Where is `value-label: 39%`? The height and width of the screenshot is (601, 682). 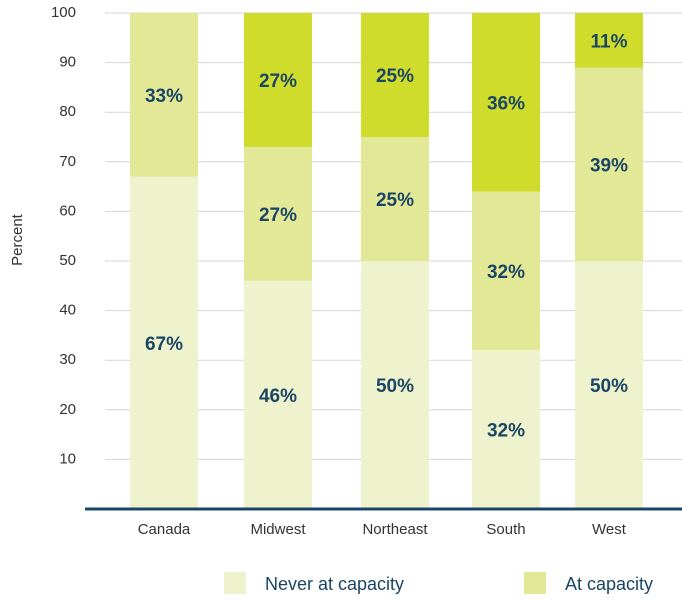
value-label: 39% is located at coordinates (609, 165).